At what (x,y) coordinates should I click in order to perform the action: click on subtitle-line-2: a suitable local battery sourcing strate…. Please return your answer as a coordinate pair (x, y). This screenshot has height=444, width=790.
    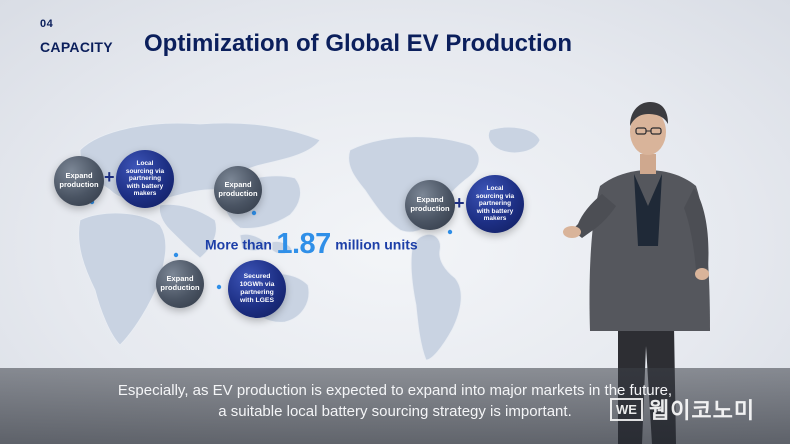
    Looking at the image, I should click on (395, 411).